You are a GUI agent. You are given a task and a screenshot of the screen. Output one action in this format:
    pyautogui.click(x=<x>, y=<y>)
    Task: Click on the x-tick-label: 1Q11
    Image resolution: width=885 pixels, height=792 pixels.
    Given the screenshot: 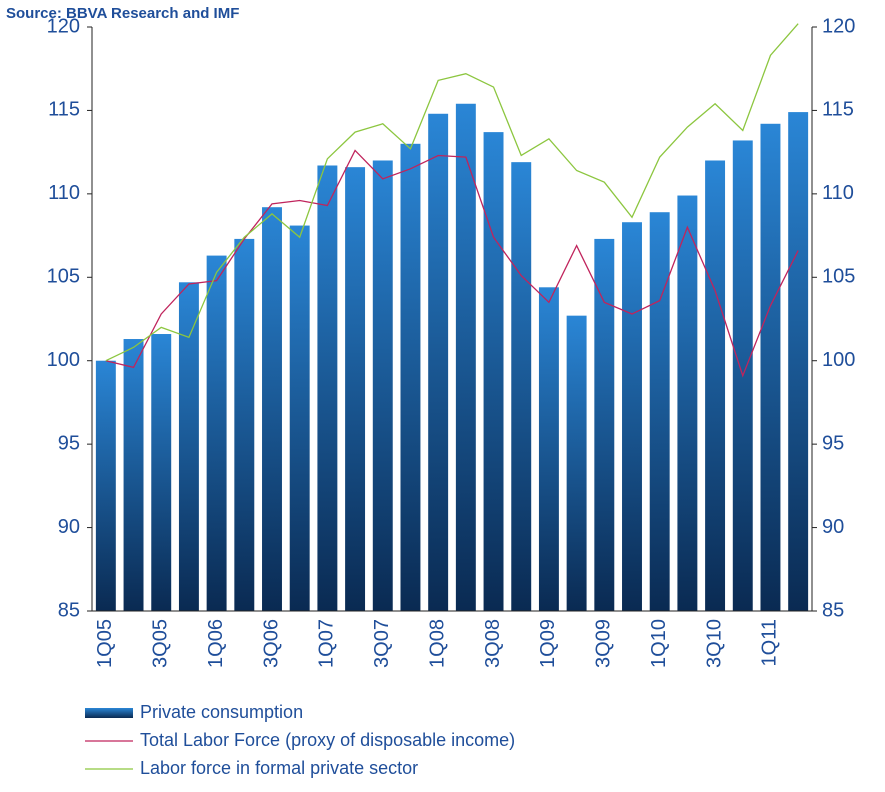 What is the action you would take?
    pyautogui.click(x=770, y=642)
    